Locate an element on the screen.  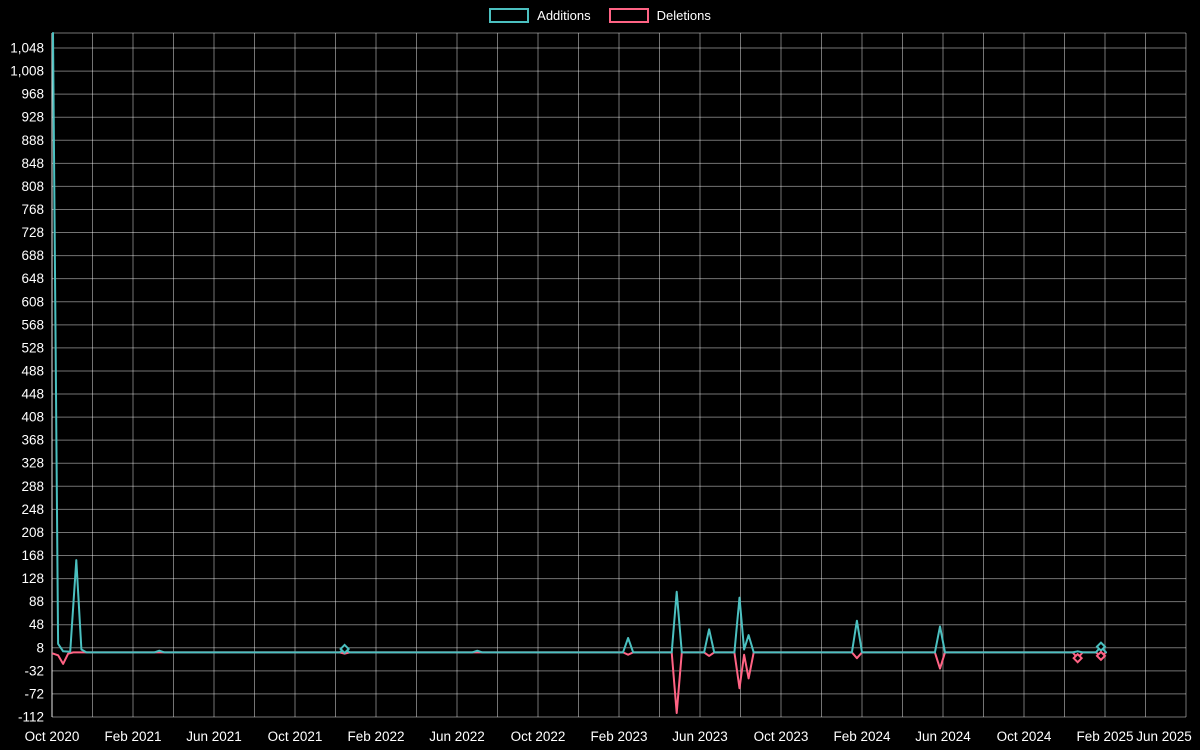
y-tick-label: 728 is located at coordinates (32, 232).